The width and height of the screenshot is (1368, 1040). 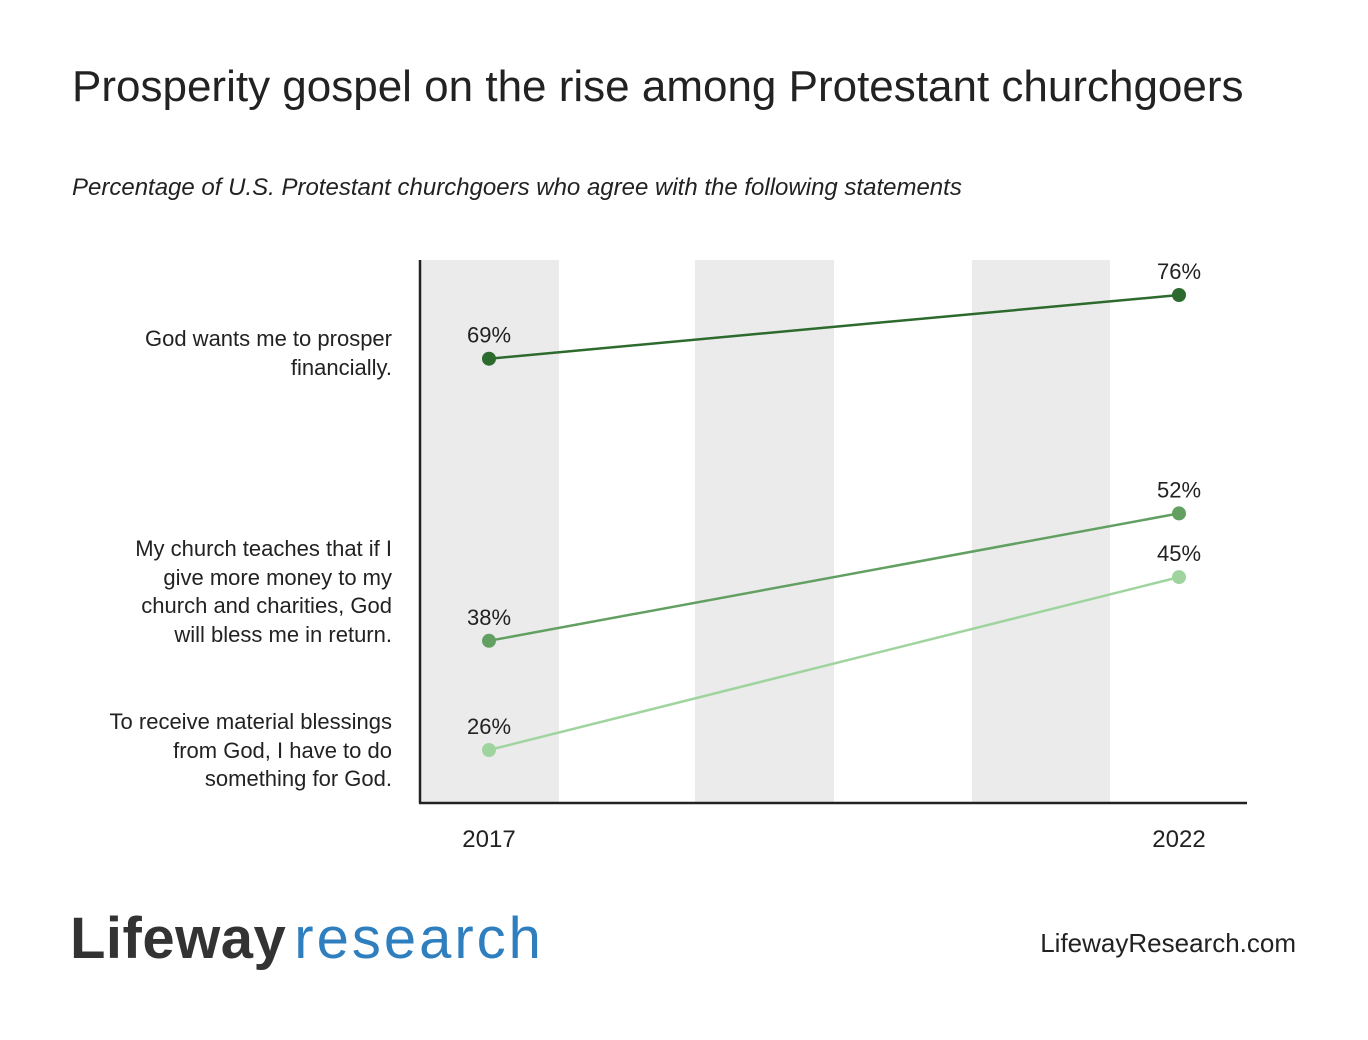 I want to click on series-label-line: financially., so click(x=341, y=367).